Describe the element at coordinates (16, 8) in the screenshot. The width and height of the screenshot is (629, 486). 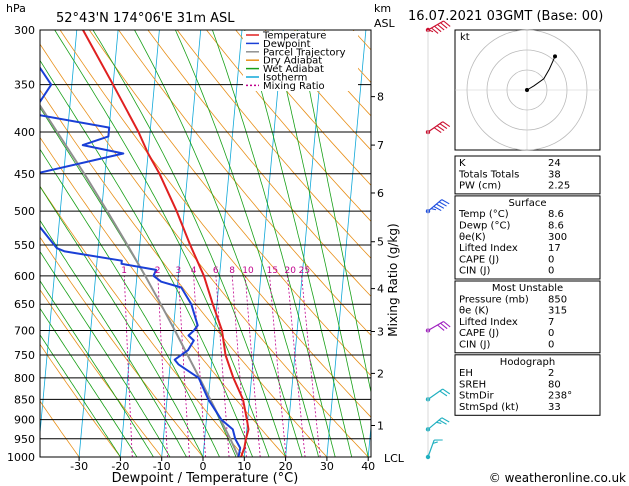
I see `hpa-unit-label: hPa` at that location.